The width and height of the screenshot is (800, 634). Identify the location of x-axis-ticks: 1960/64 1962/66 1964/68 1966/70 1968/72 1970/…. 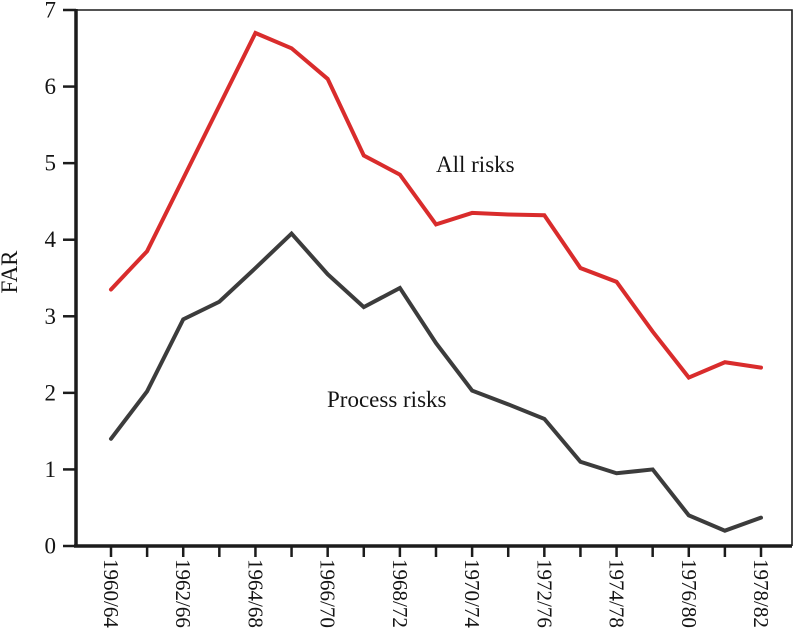
(436, 587).